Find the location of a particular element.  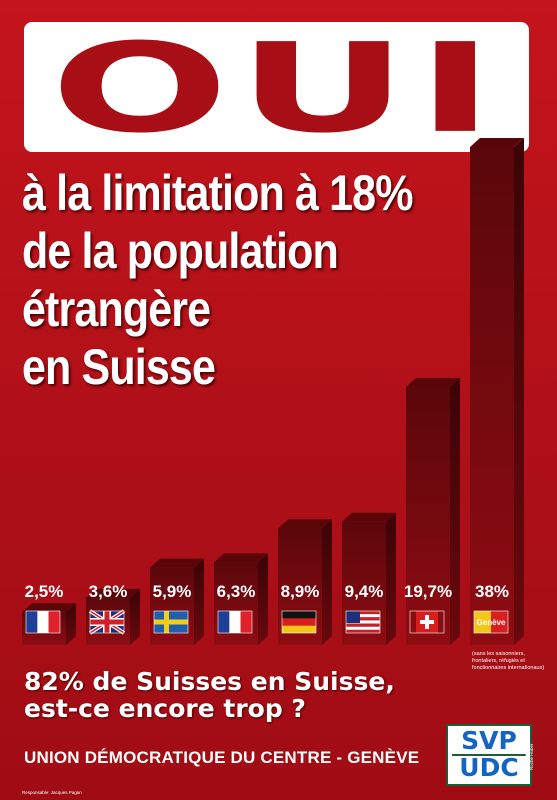

usa-flag is located at coordinates (363, 622).